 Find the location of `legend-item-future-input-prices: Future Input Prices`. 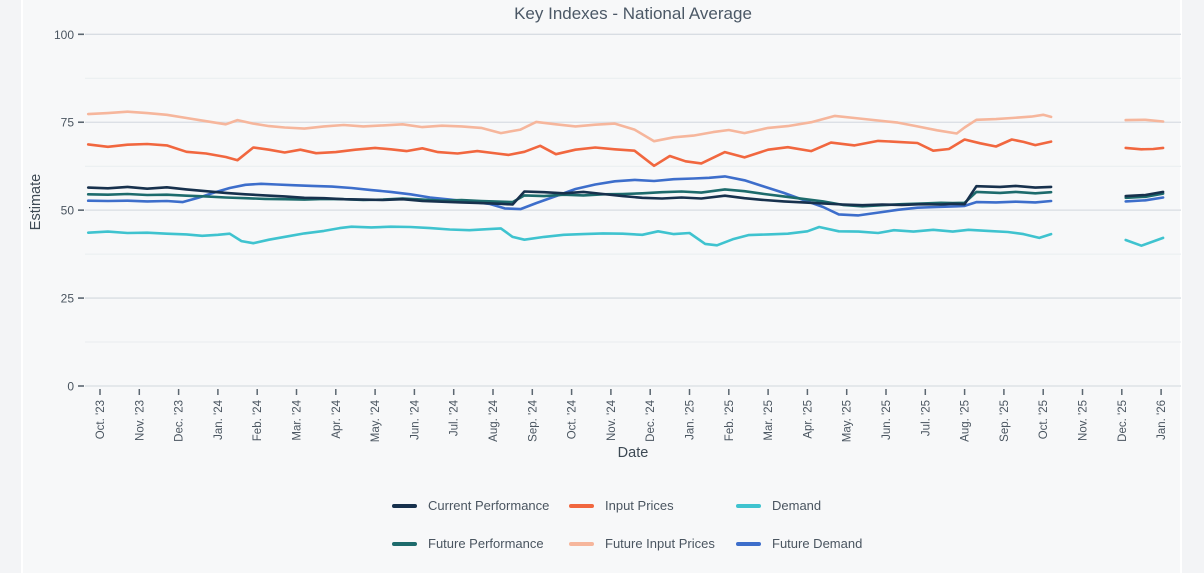

legend-item-future-input-prices: Future Input Prices is located at coordinates (652, 544).